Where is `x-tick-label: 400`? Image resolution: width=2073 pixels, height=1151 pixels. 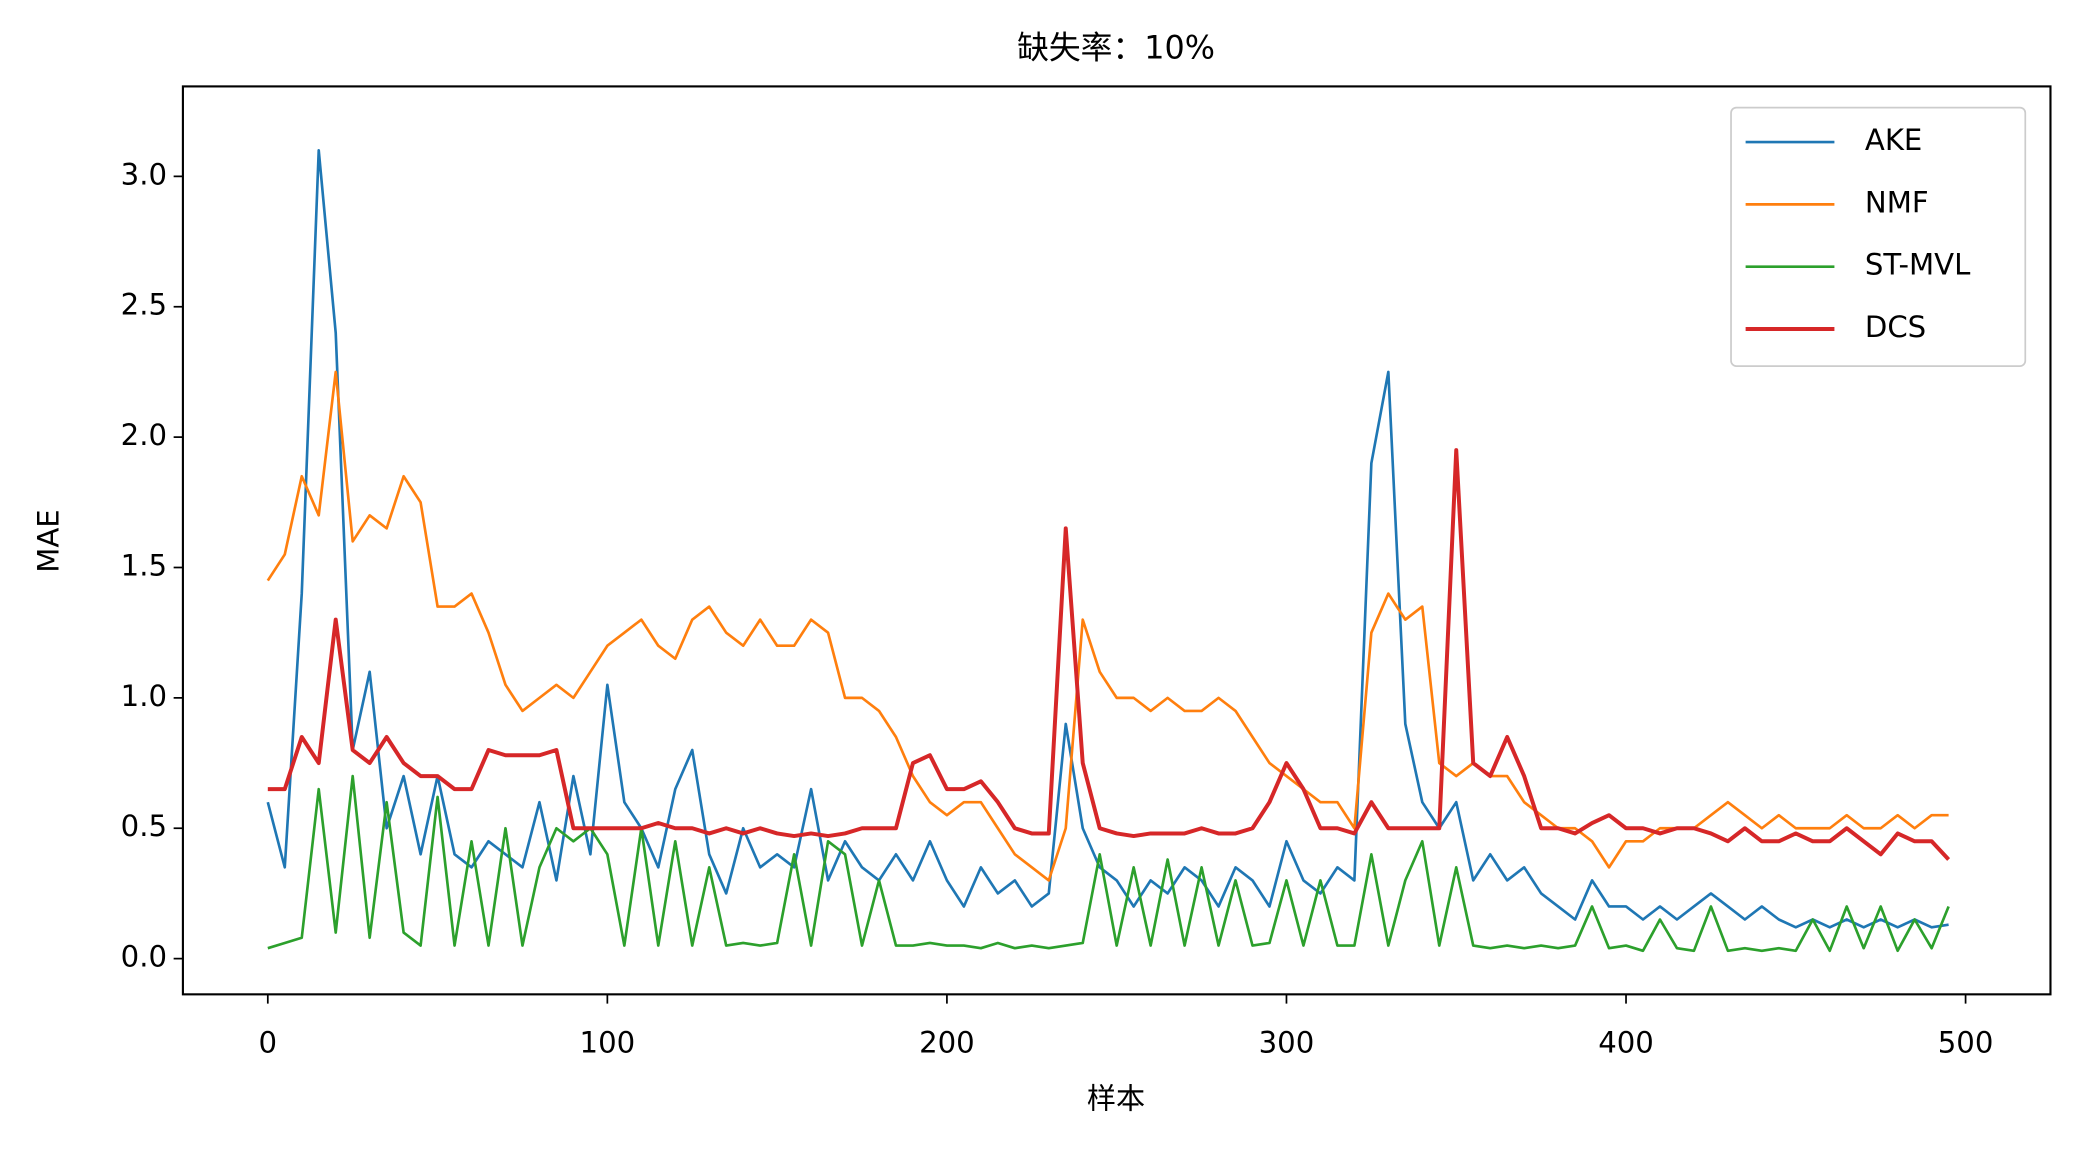 x-tick-label: 400 is located at coordinates (1626, 1043).